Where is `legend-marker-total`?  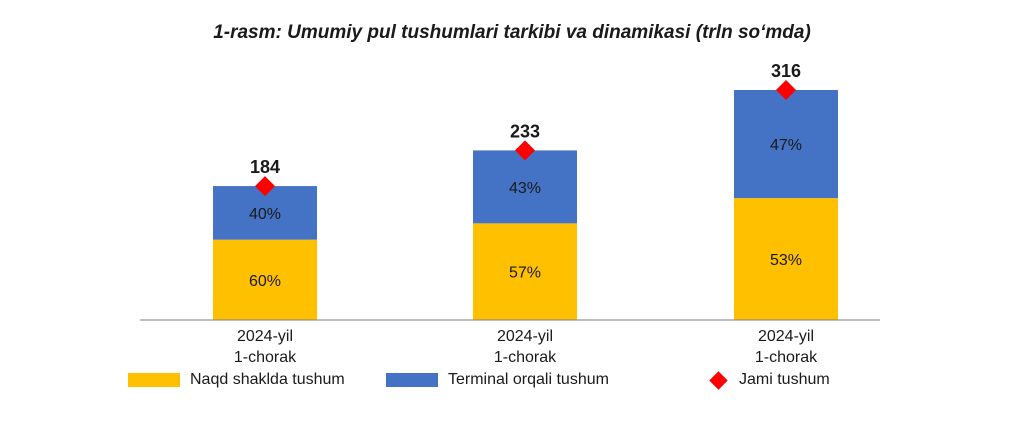 legend-marker-total is located at coordinates (718, 380).